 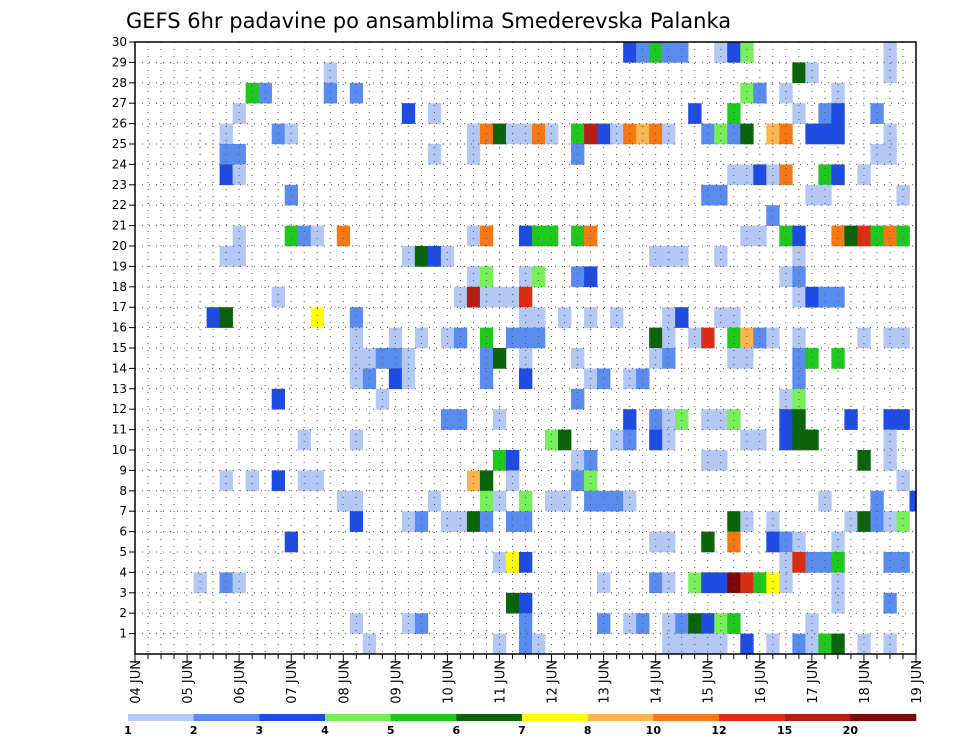 I want to click on y-tick-label: 2, so click(x=123, y=613).